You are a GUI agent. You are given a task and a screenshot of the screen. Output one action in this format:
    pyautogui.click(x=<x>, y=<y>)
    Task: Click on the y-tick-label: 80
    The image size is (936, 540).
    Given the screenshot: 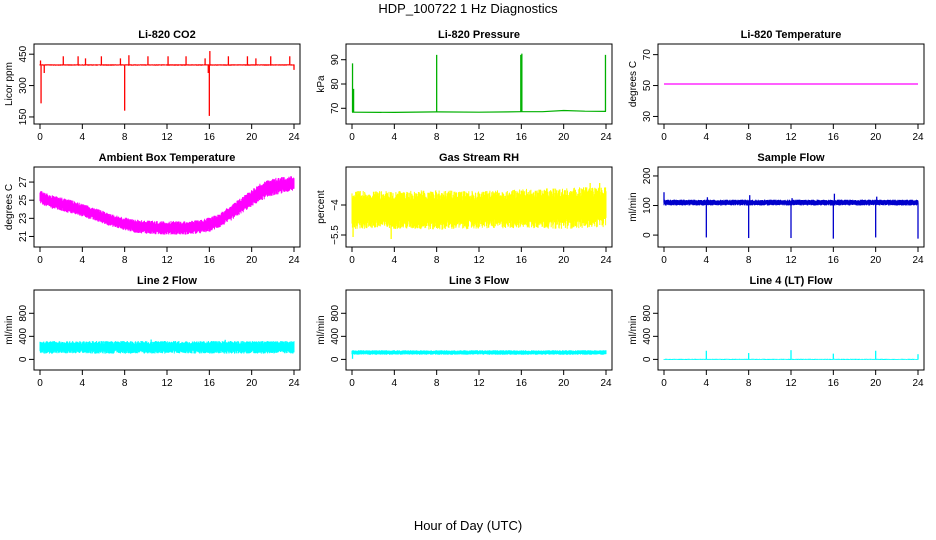 What is the action you would take?
    pyautogui.click(x=335, y=84)
    